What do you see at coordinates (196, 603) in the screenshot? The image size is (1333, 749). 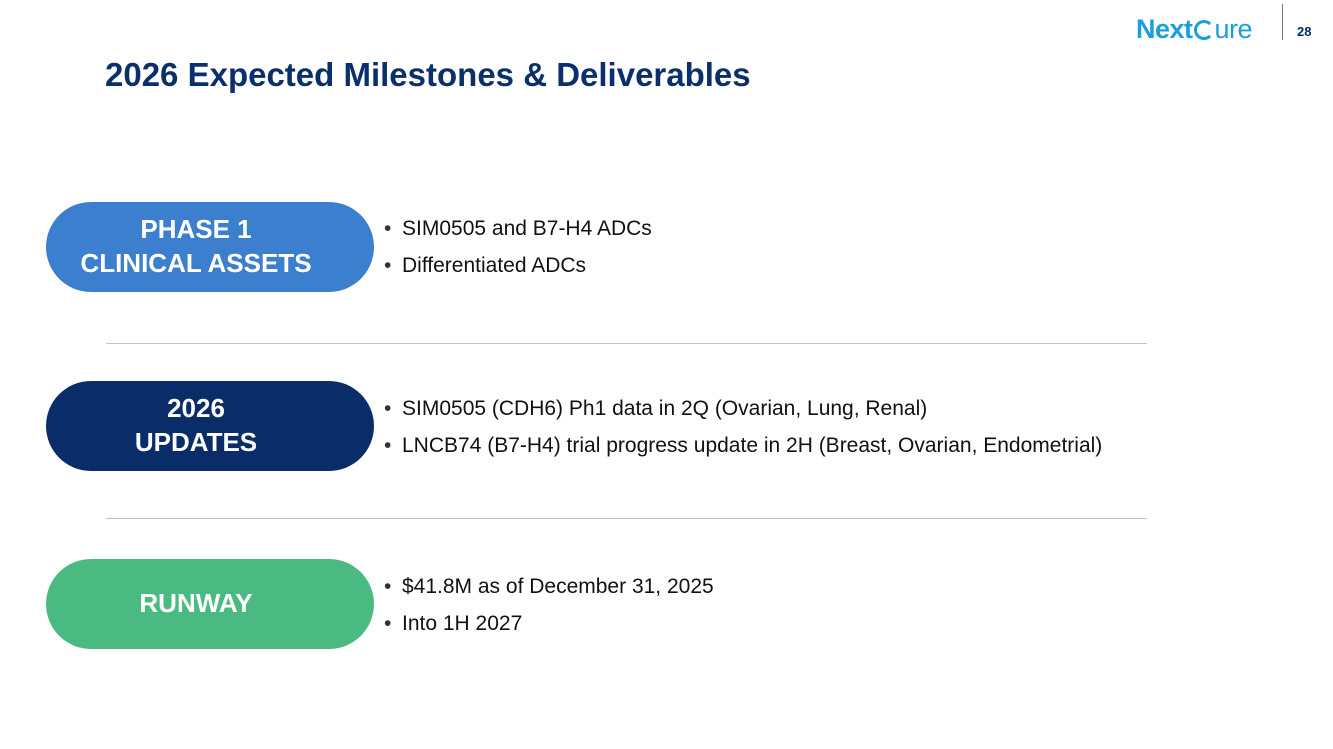 I see `pill-label-line: RUNWAY` at bounding box center [196, 603].